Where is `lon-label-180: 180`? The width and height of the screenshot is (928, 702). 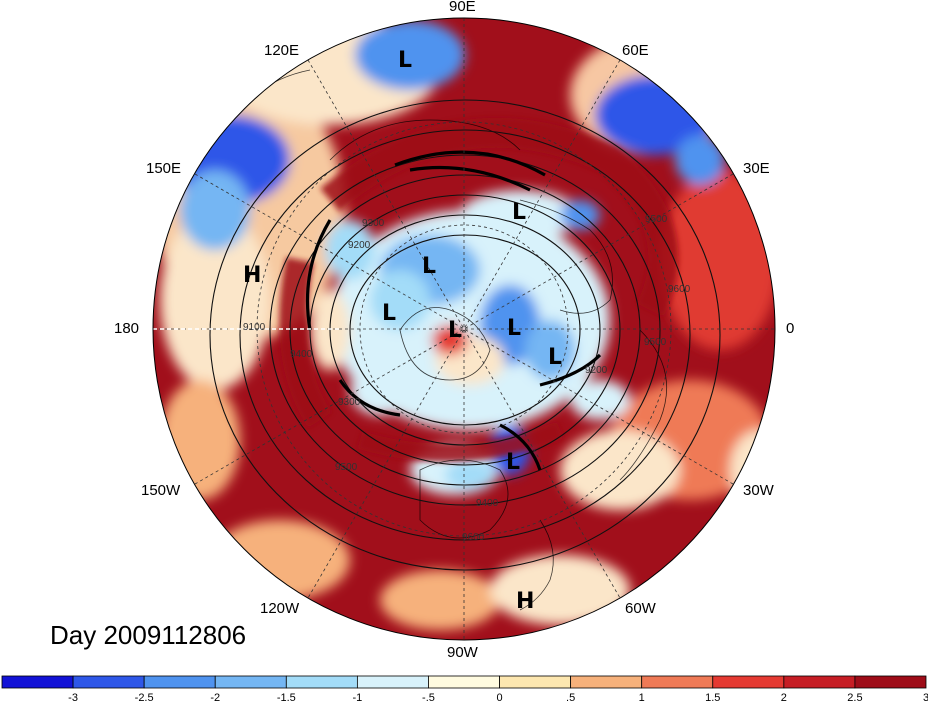
lon-label-180: 180 is located at coordinates (127, 328).